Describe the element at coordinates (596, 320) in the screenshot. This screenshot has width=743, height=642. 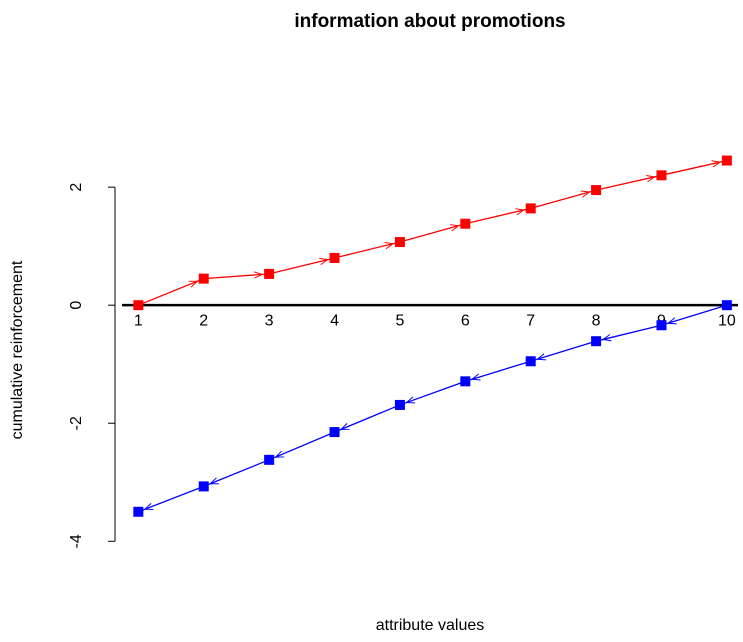
I see `x-tick-label: 8` at that location.